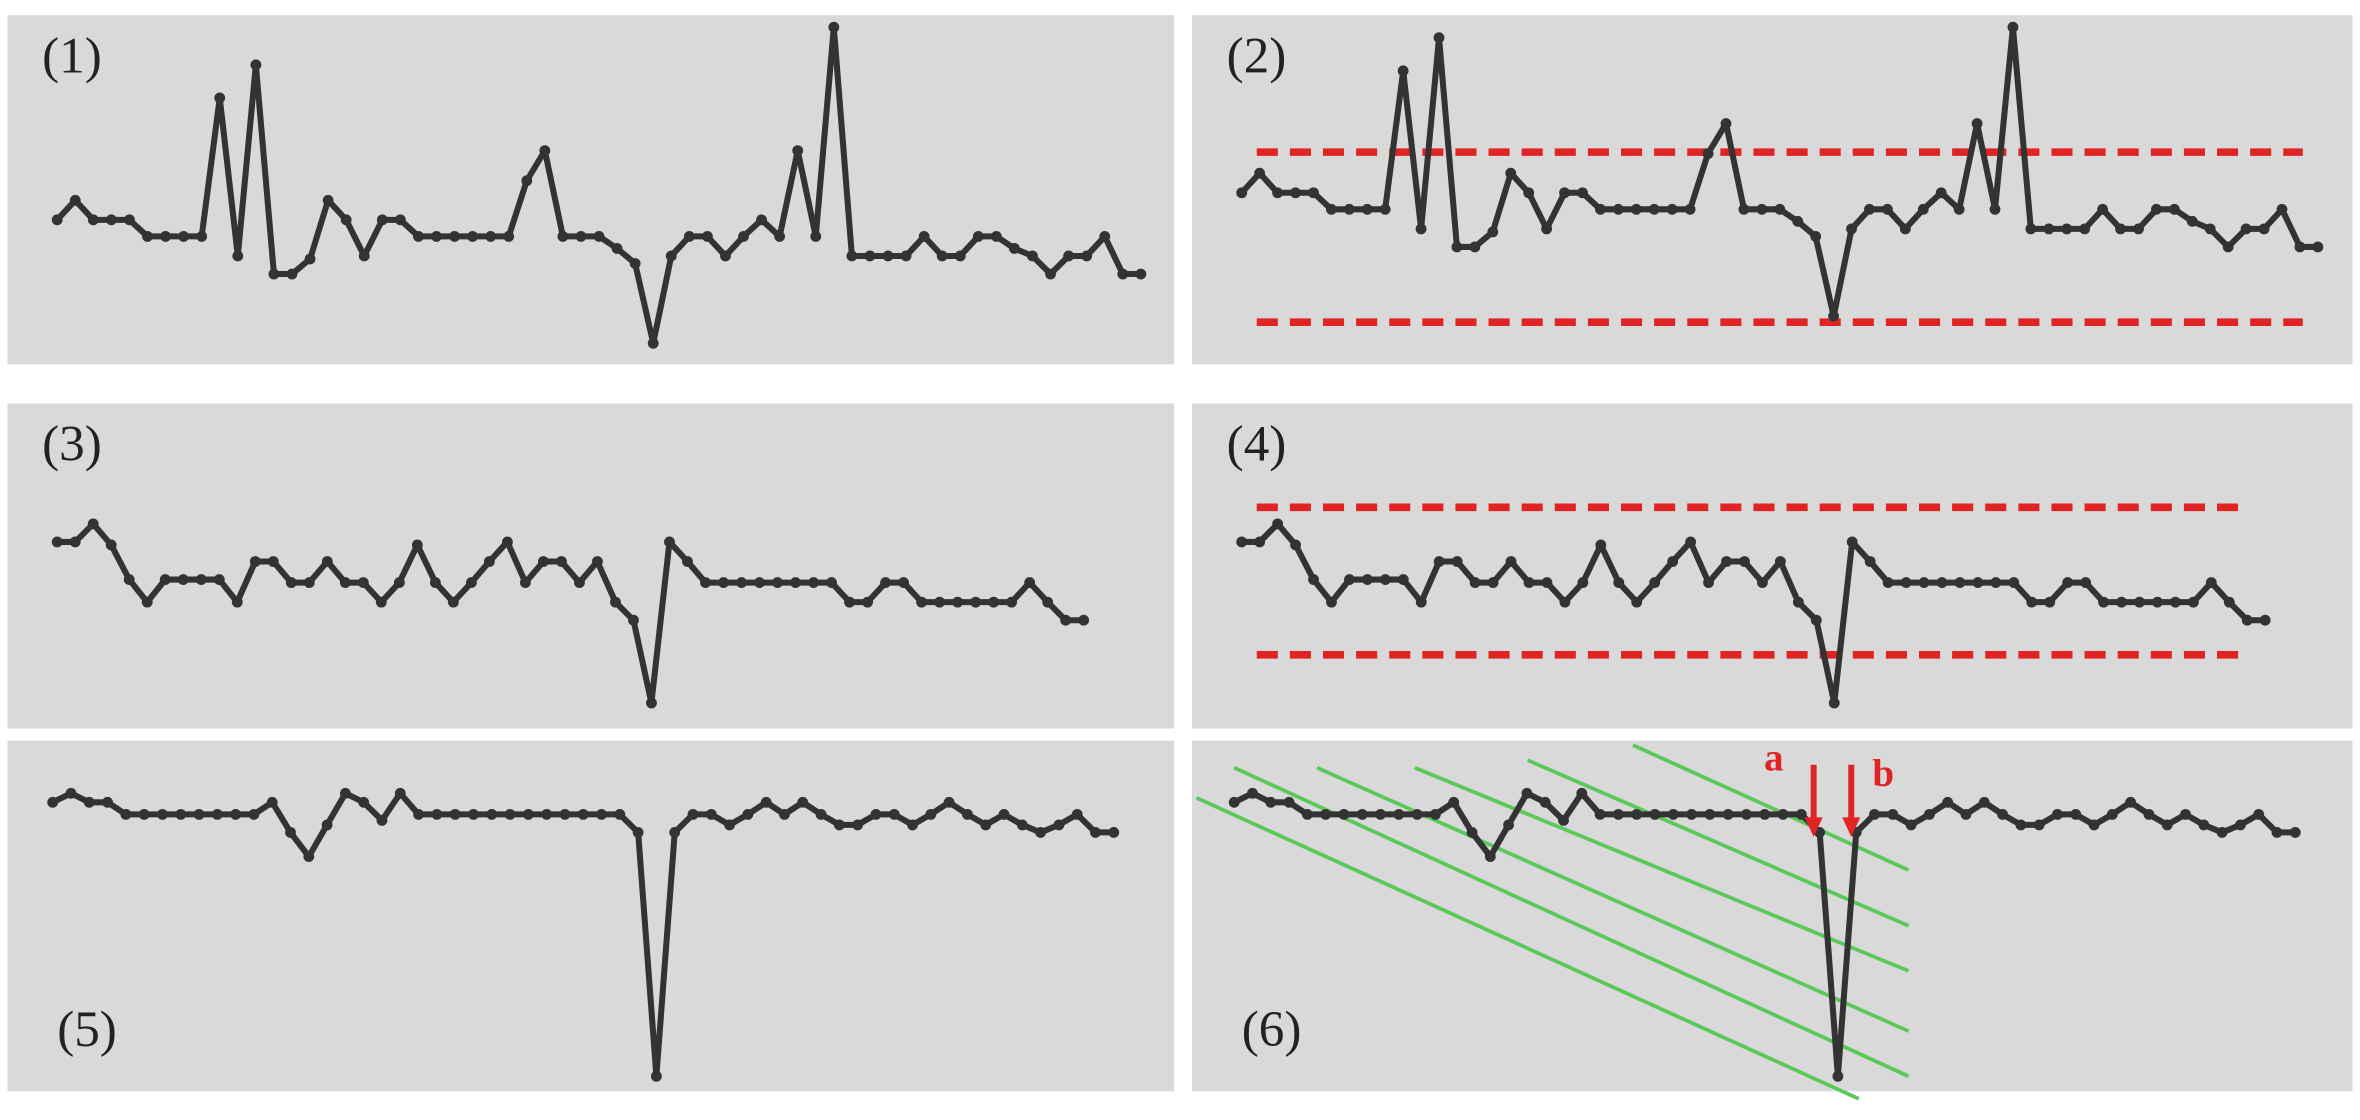  Describe the element at coordinates (1883, 773) in the screenshot. I see `annotation: b` at that location.